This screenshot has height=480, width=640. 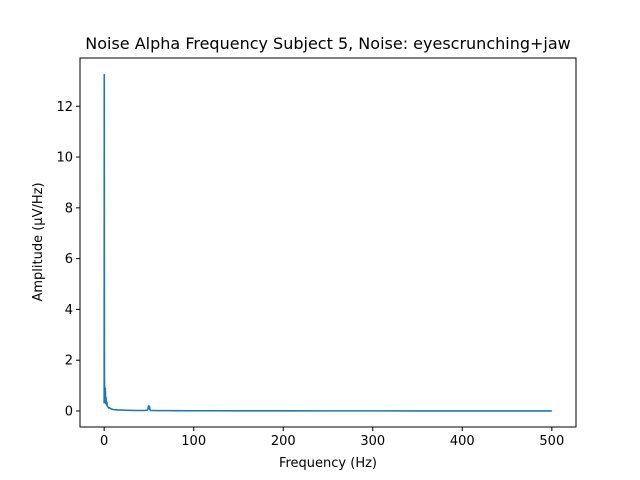 I want to click on y-tick-label: 12, so click(x=64, y=107).